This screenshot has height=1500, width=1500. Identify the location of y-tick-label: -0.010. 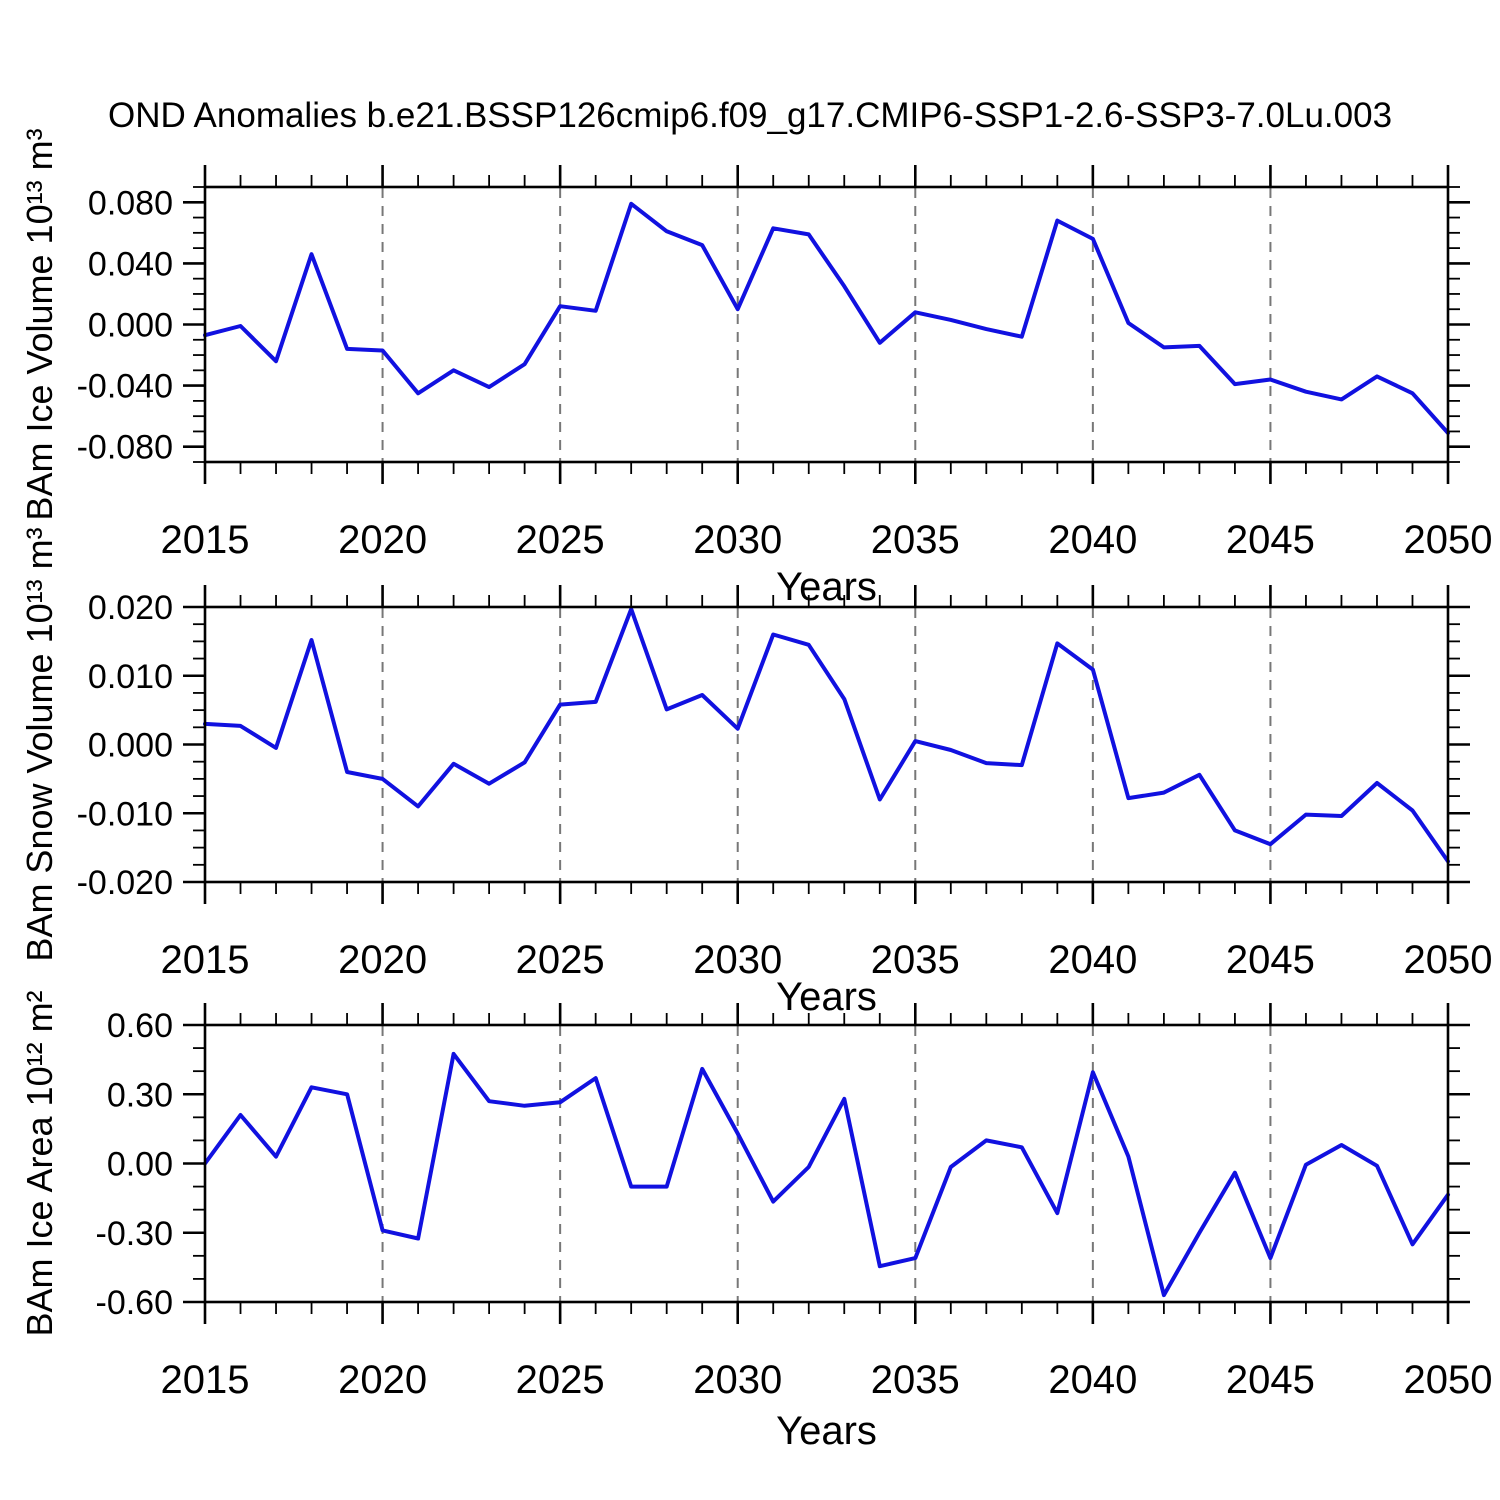
(125, 814).